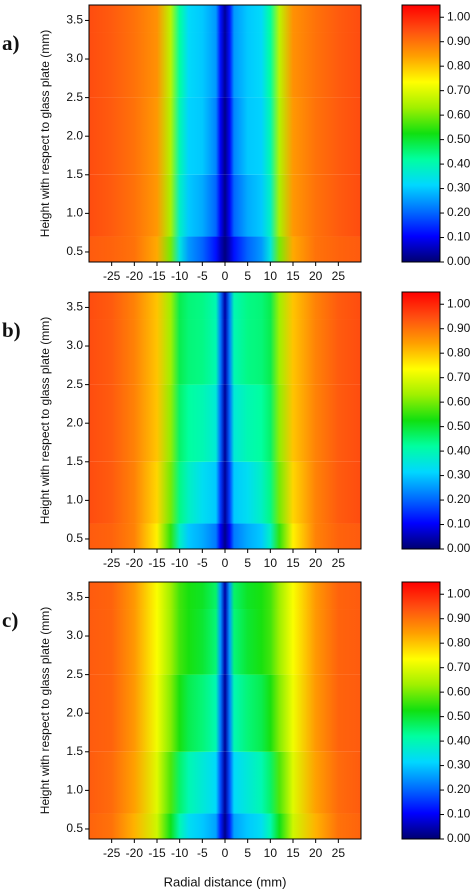  What do you see at coordinates (225, 881) in the screenshot?
I see `x-axis-label: Radial distance (mm)` at bounding box center [225, 881].